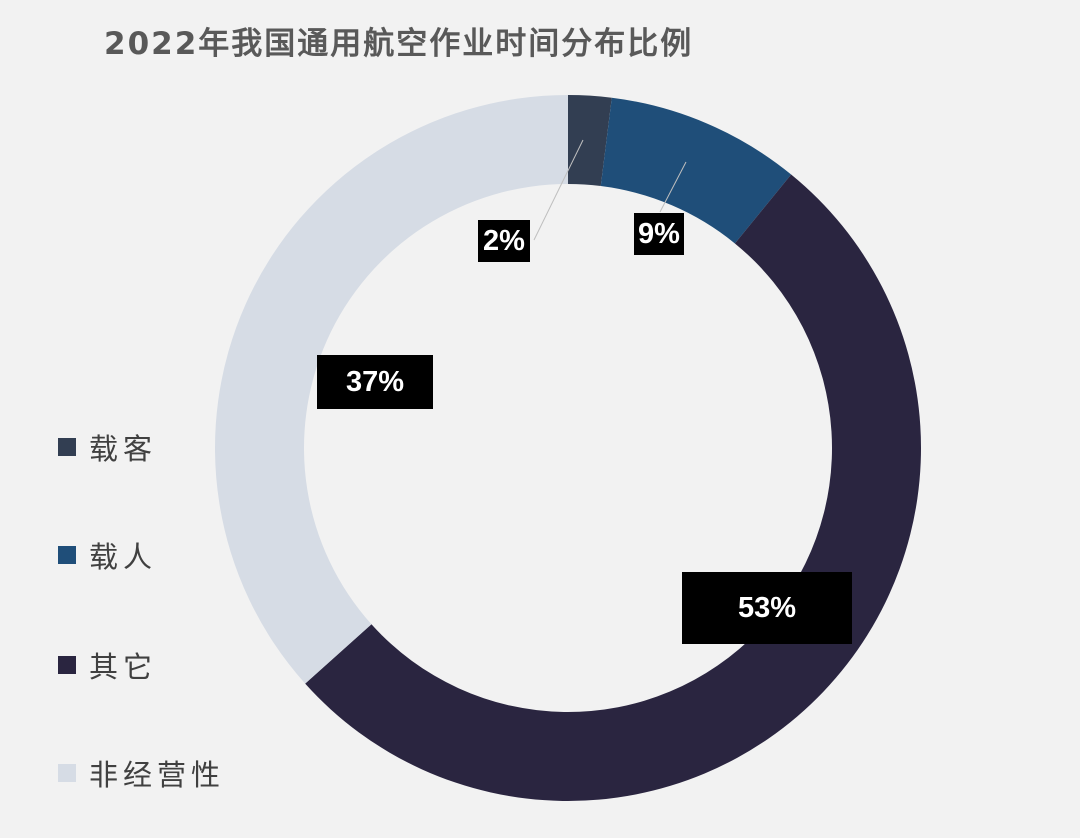 This screenshot has width=1080, height=838. I want to click on legend-item-3: 其它, so click(107, 665).